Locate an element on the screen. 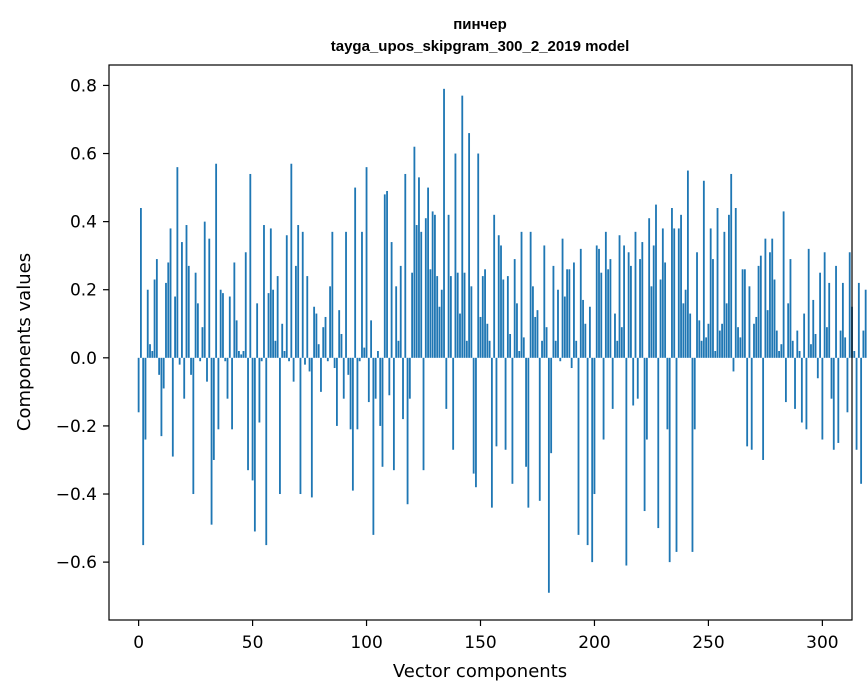  x-axis: 0 50 100 150 200 250 300 is located at coordinates (486, 636).